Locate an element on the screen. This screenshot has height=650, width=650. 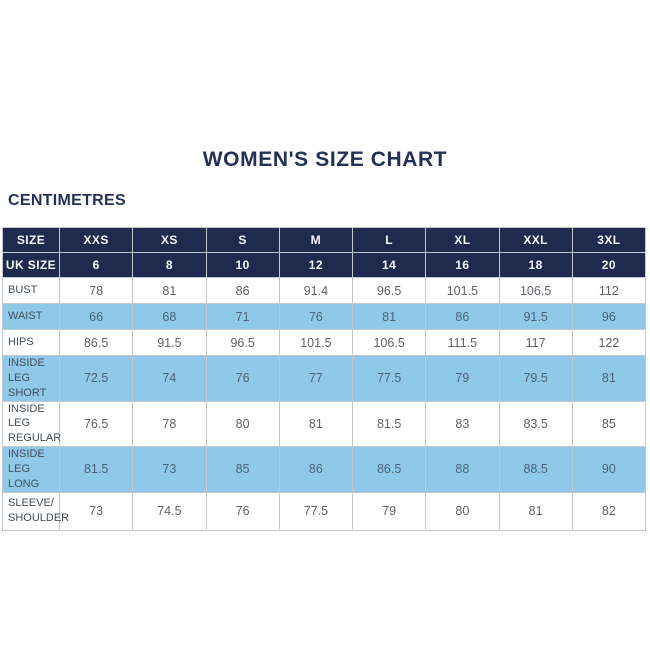
row-label-line: HIPS is located at coordinates (21, 342).